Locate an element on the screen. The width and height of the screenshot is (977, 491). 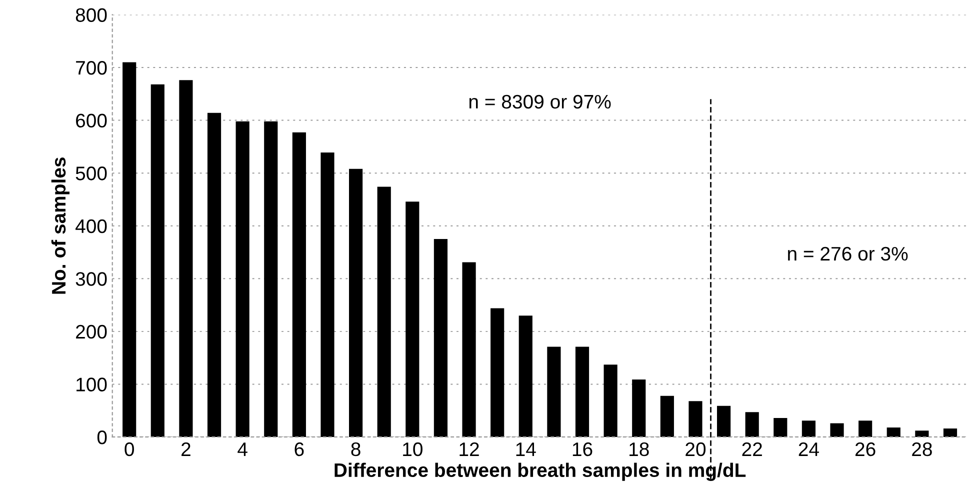
y-tick-label: 700 is located at coordinates (91, 67).